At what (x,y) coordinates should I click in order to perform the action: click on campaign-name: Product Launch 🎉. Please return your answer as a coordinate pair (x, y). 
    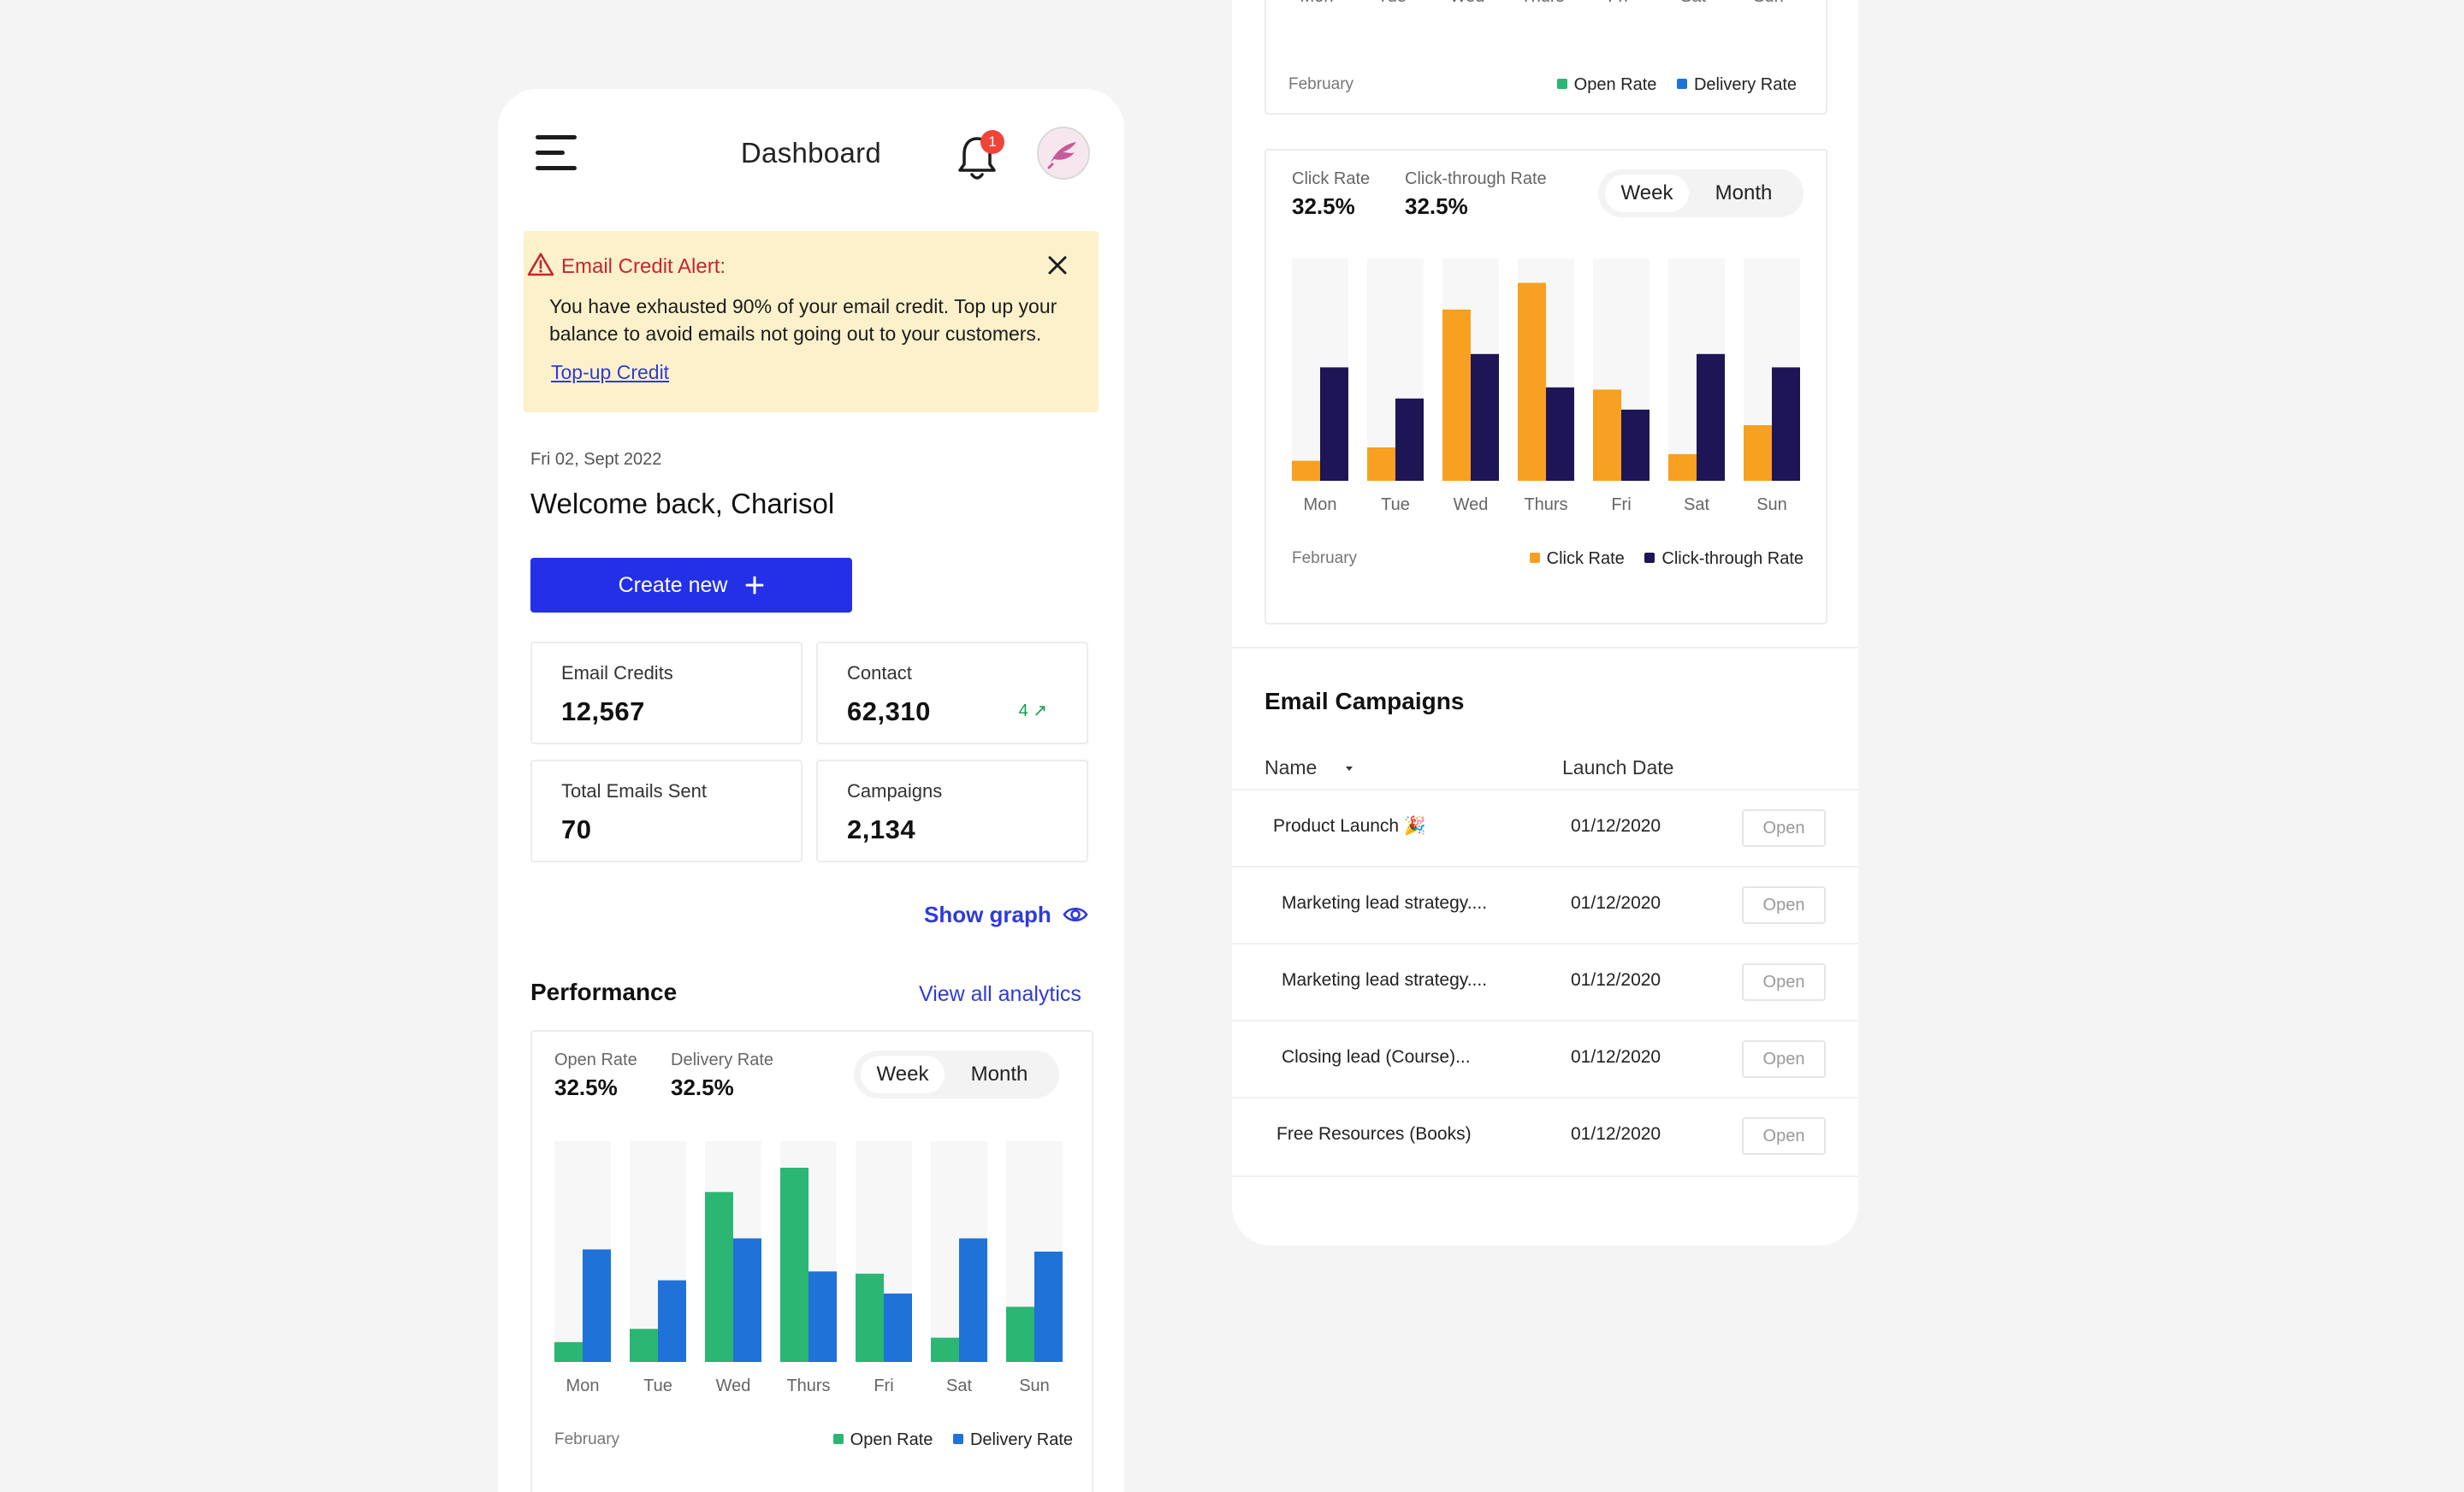
    Looking at the image, I should click on (1350, 826).